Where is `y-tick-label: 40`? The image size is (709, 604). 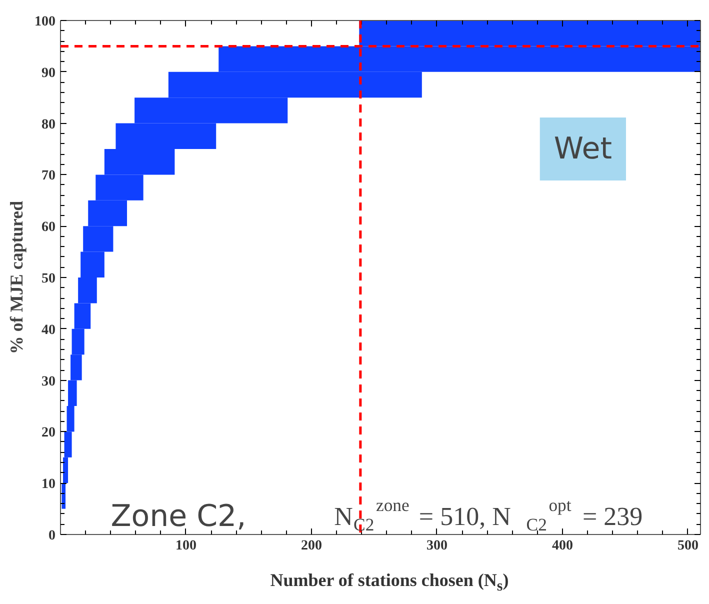
y-tick-label: 40 is located at coordinates (49, 330).